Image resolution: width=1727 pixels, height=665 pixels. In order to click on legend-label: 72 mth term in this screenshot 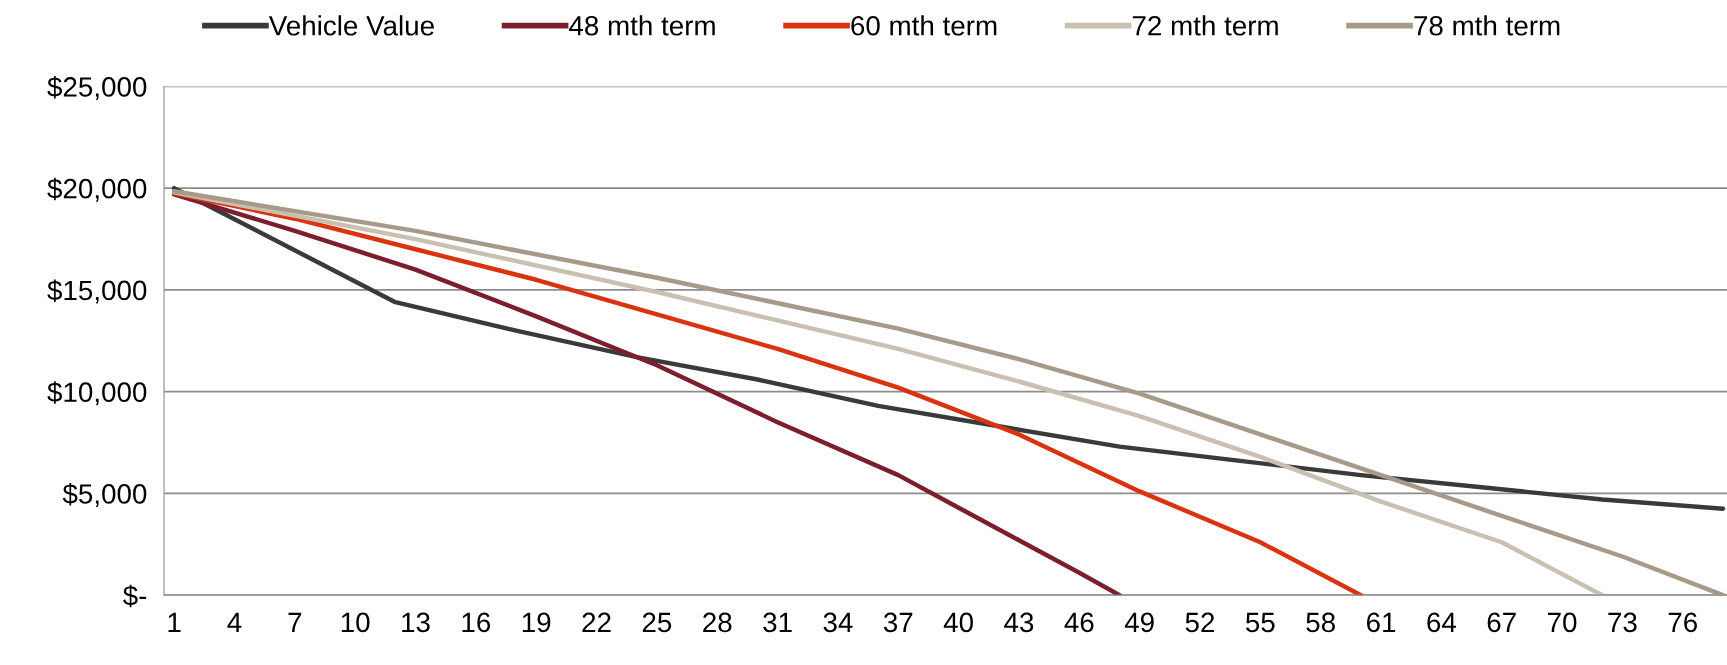, I will do `click(1205, 25)`.